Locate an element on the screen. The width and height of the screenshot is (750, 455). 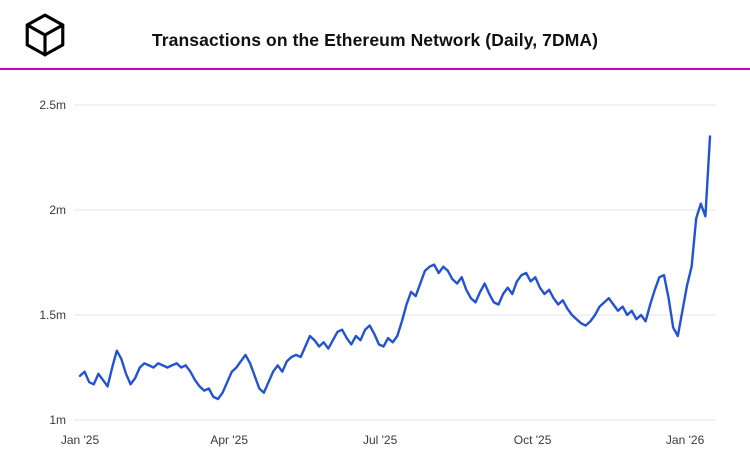
y-axis-tick-label: 2m is located at coordinates (57, 210).